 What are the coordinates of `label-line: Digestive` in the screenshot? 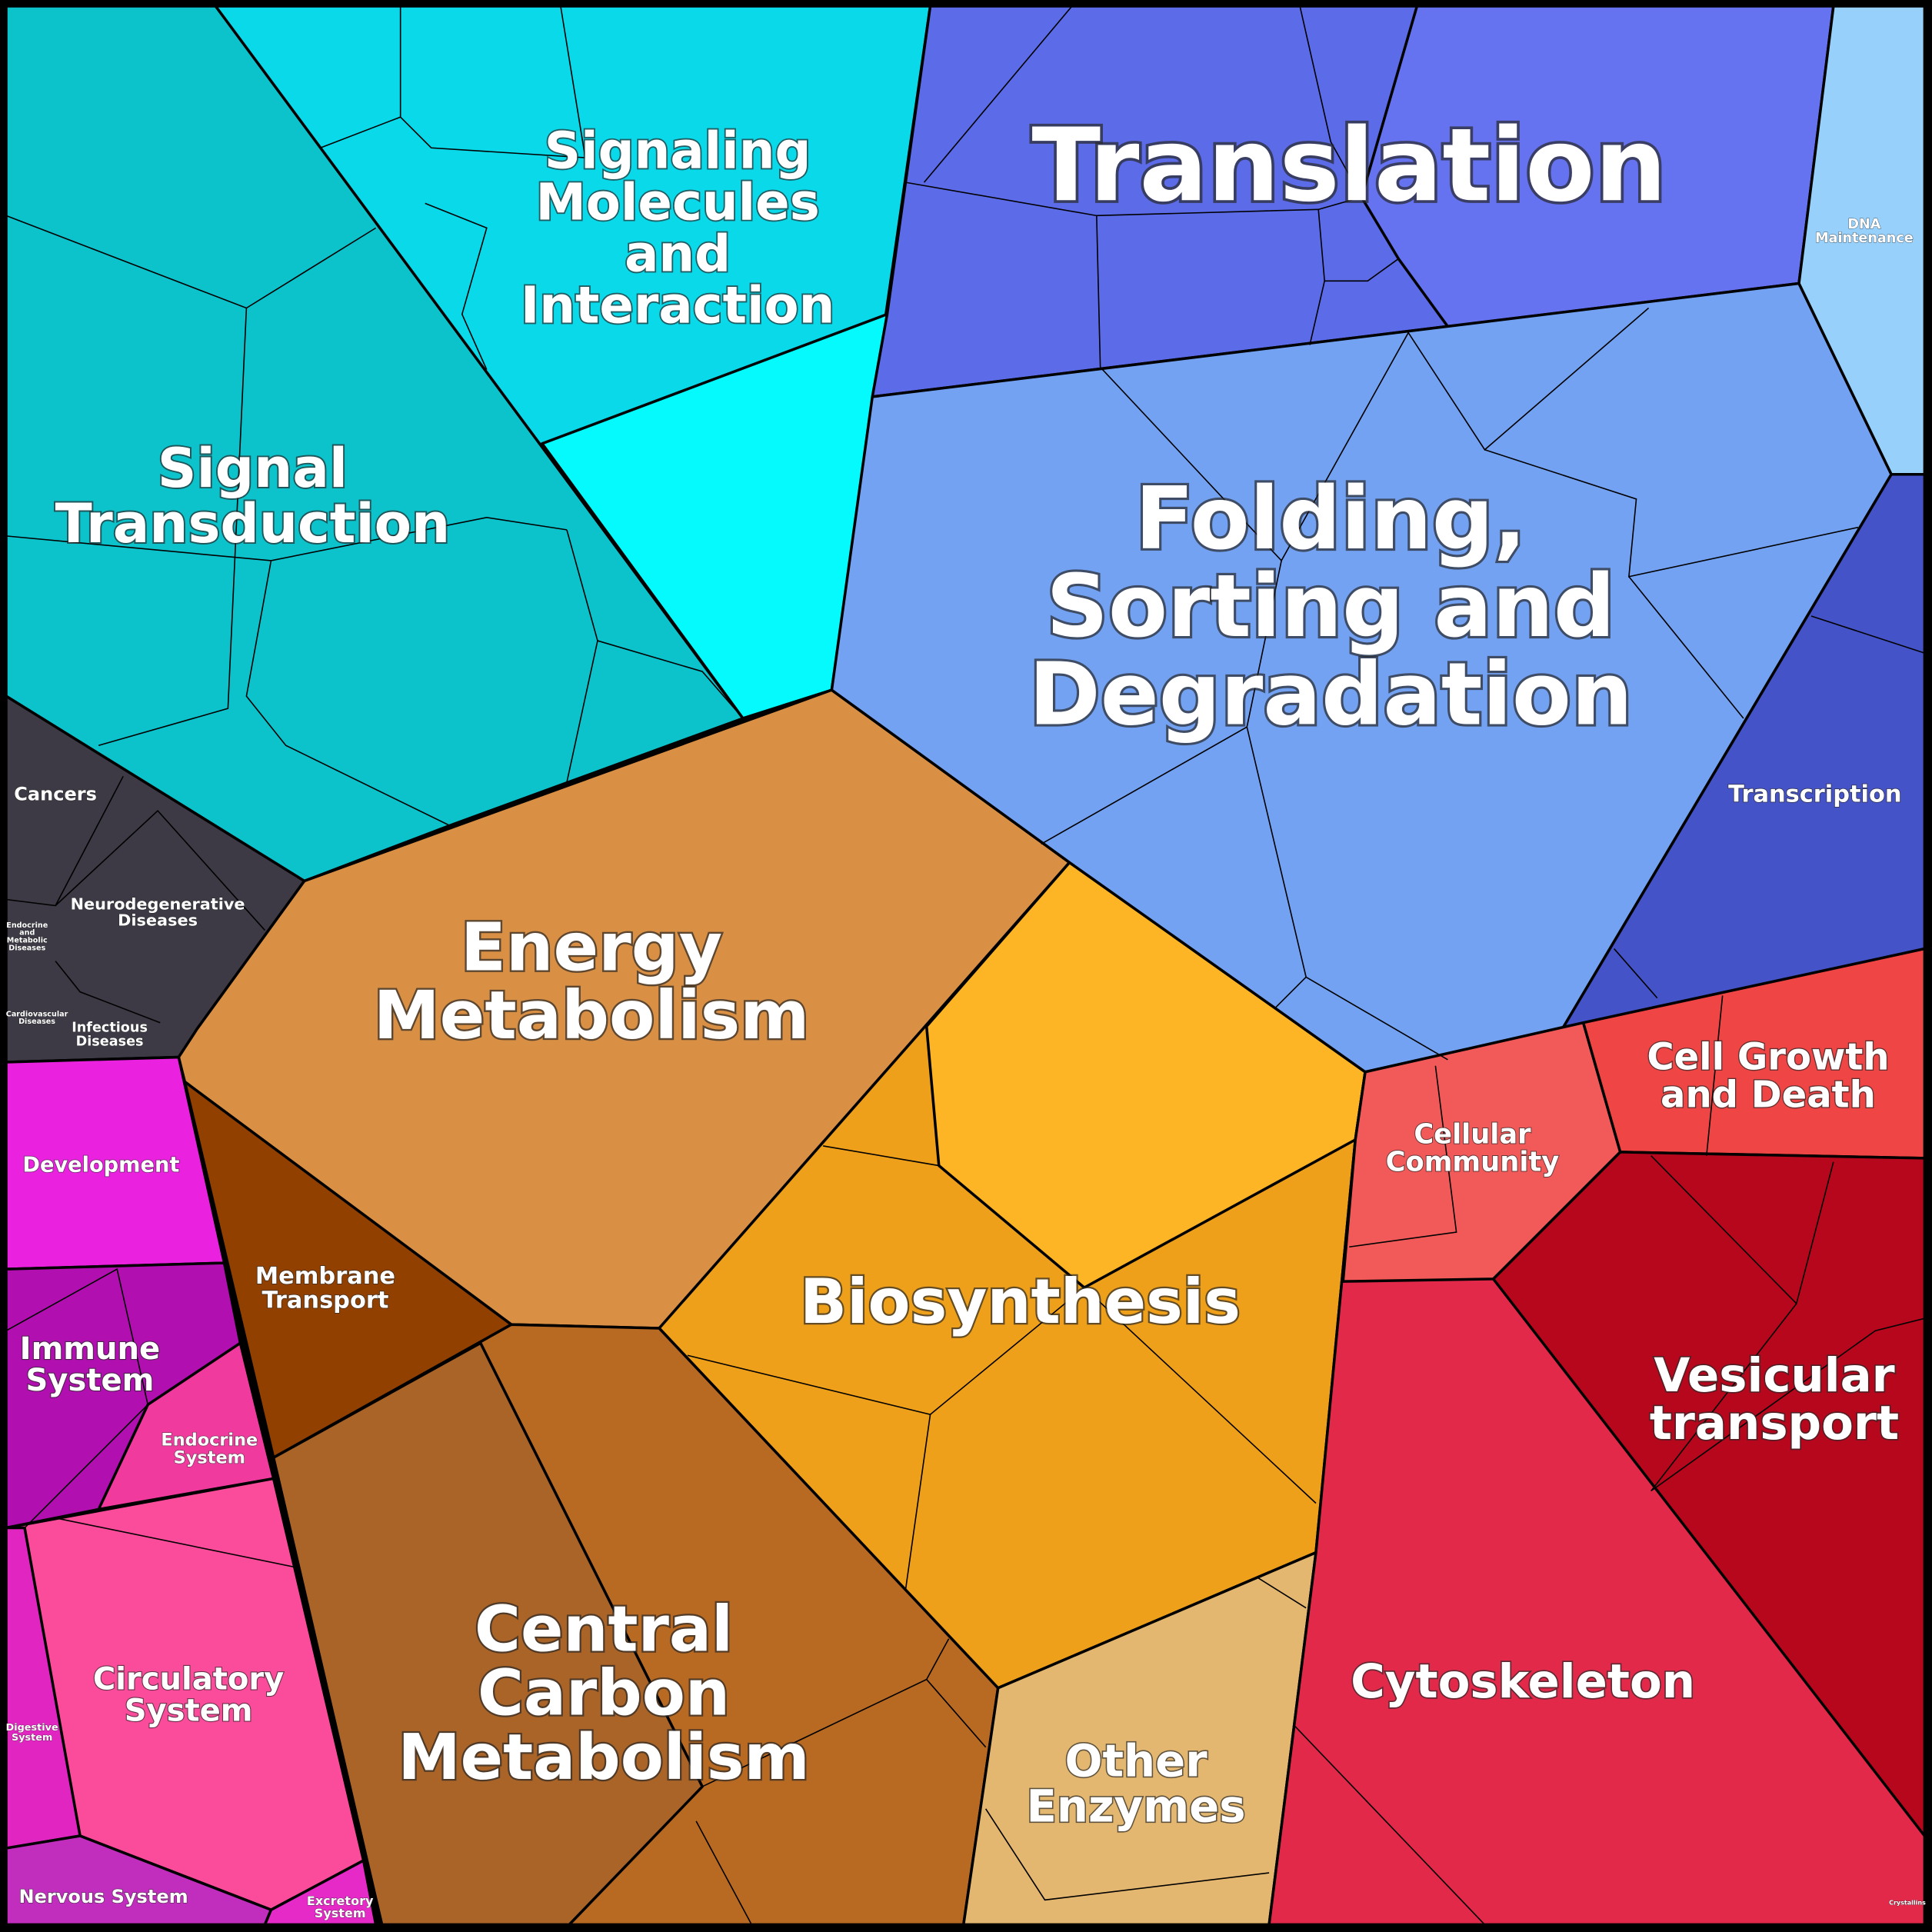 It's located at (32, 1727).